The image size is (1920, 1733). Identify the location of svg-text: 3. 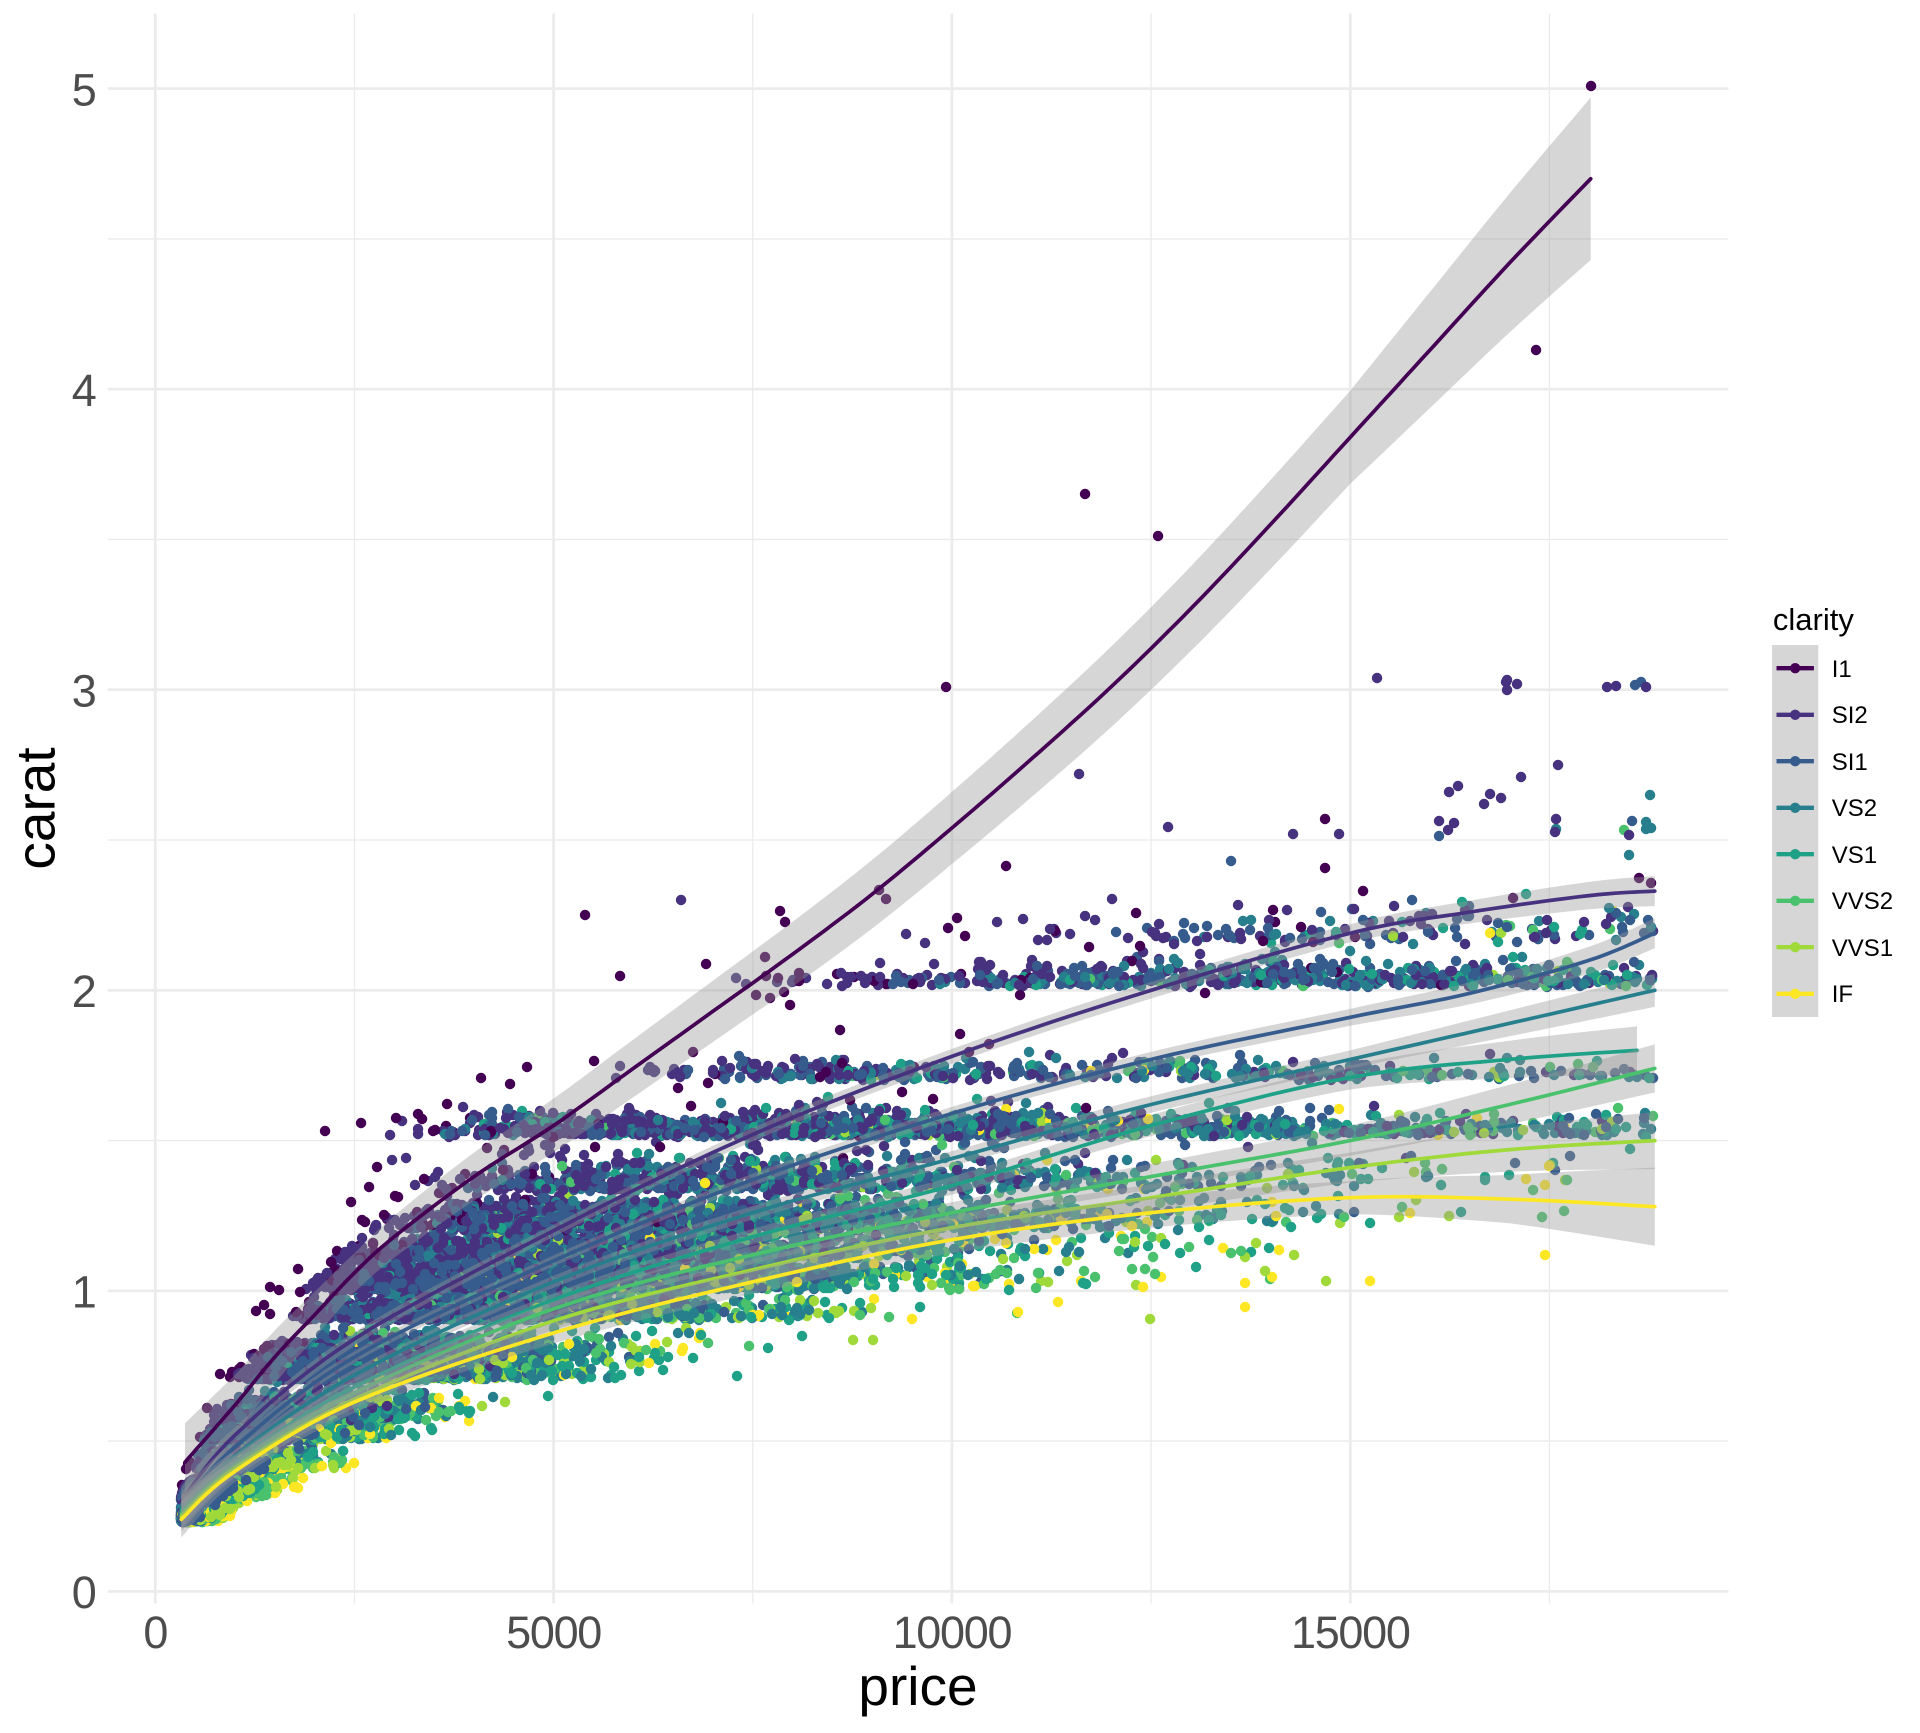
(84, 690).